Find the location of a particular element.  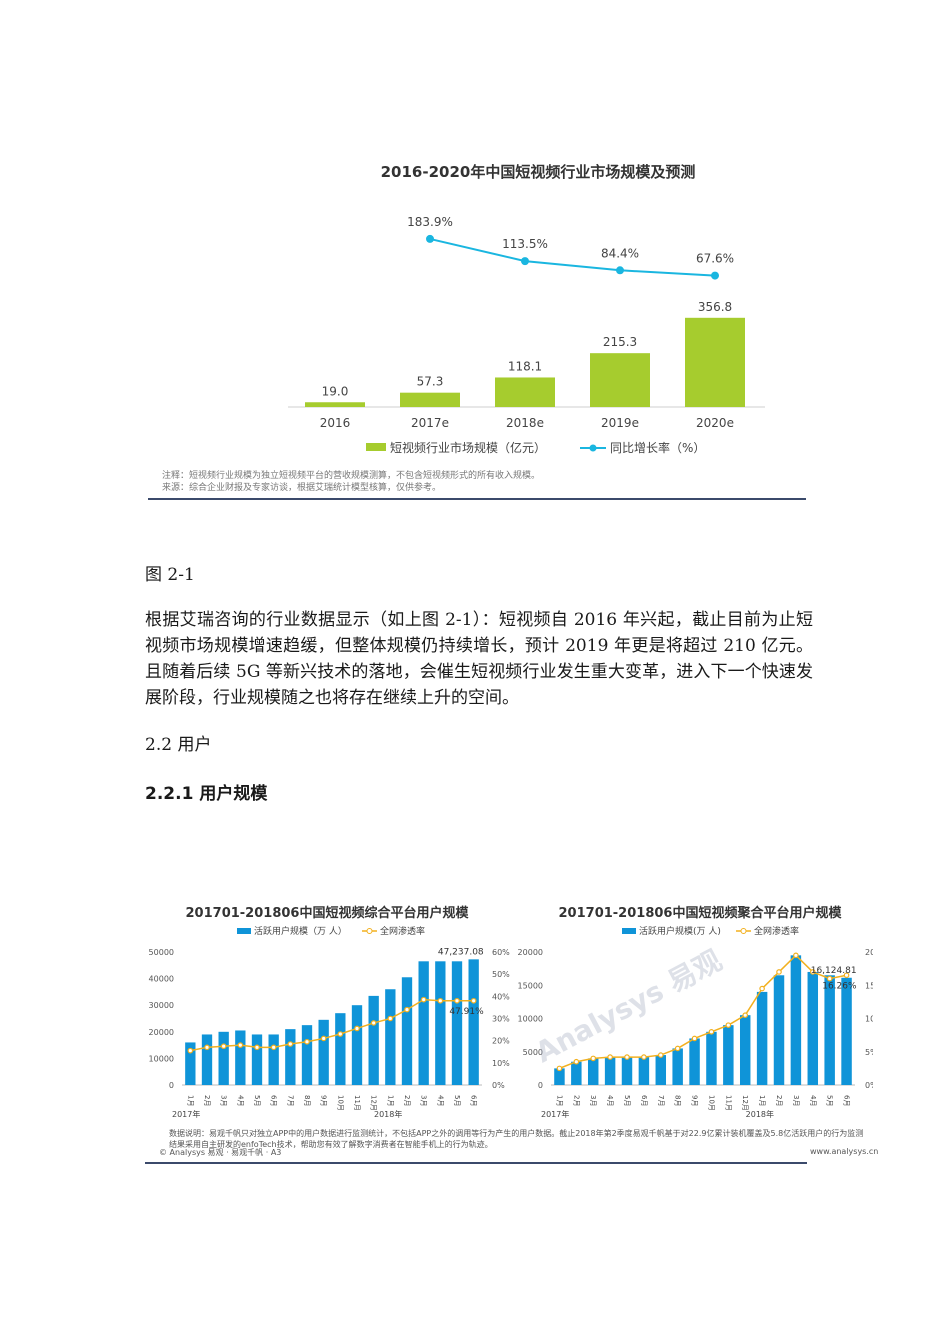

legend: 短视频行业市场规模（亿元） 同比增长率（%） is located at coordinates (535, 447).